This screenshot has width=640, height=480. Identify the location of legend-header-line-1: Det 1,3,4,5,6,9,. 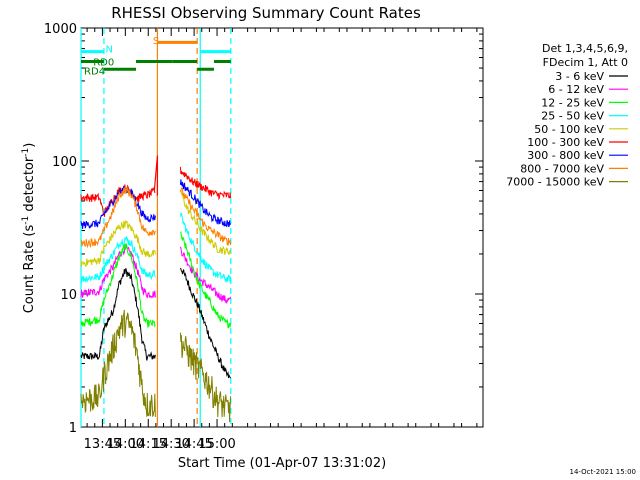
(585, 48).